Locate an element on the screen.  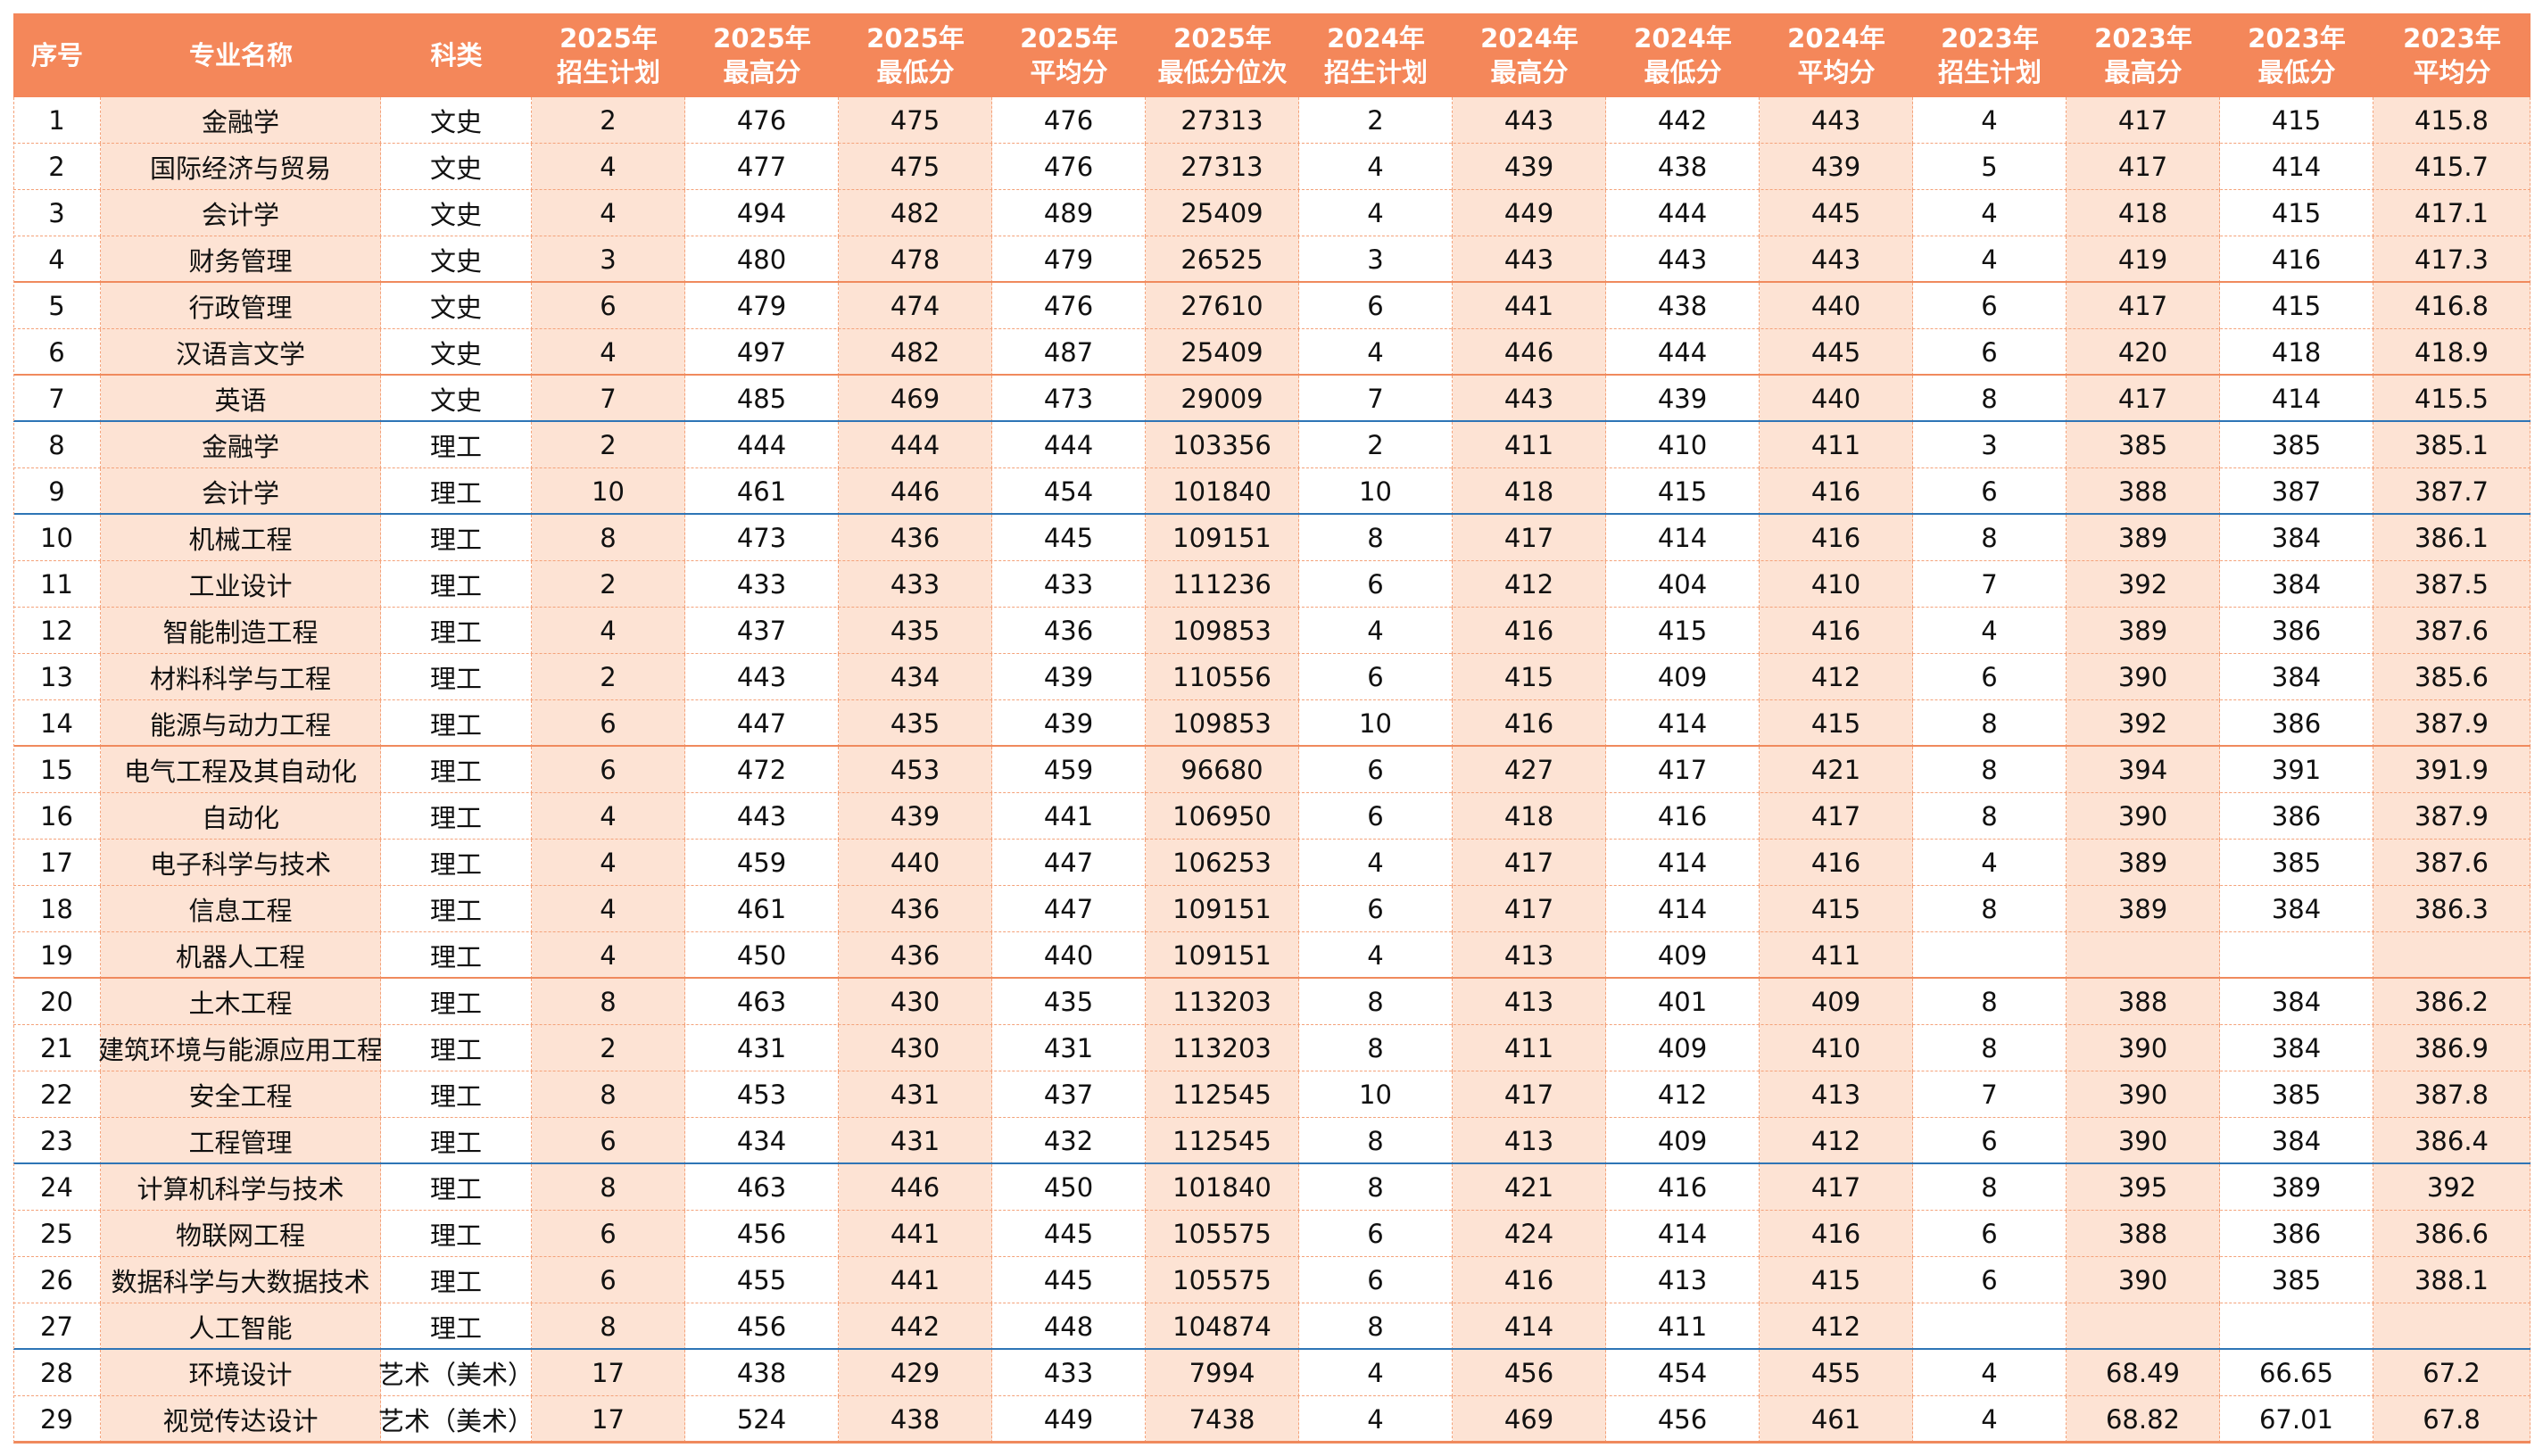
cell: 391.9 is located at coordinates (2452, 770).